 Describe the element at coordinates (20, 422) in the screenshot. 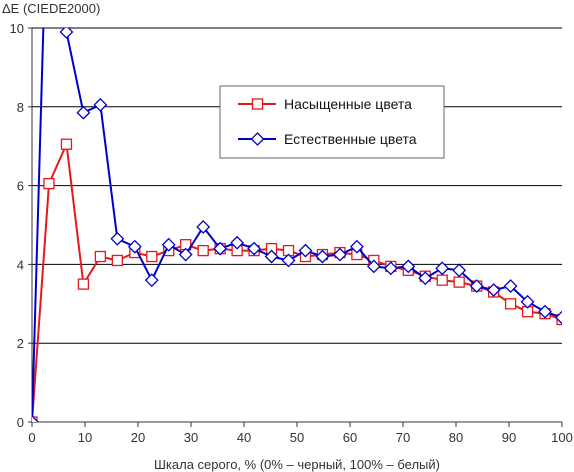

I see `y-tick-label: 0` at that location.